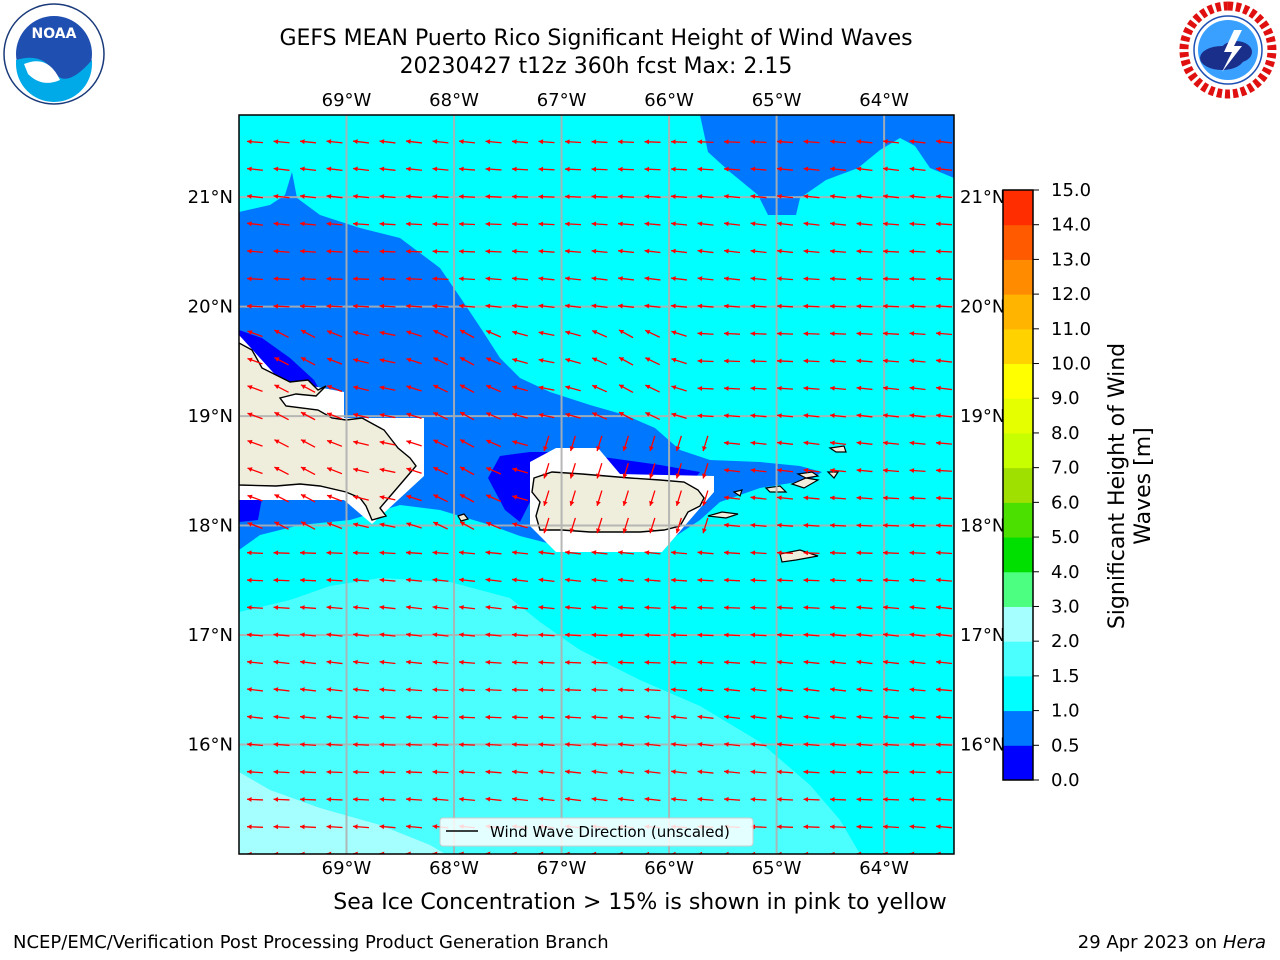 The image size is (1280, 960). I want to click on lat-label-left: 20°N, so click(210, 307).